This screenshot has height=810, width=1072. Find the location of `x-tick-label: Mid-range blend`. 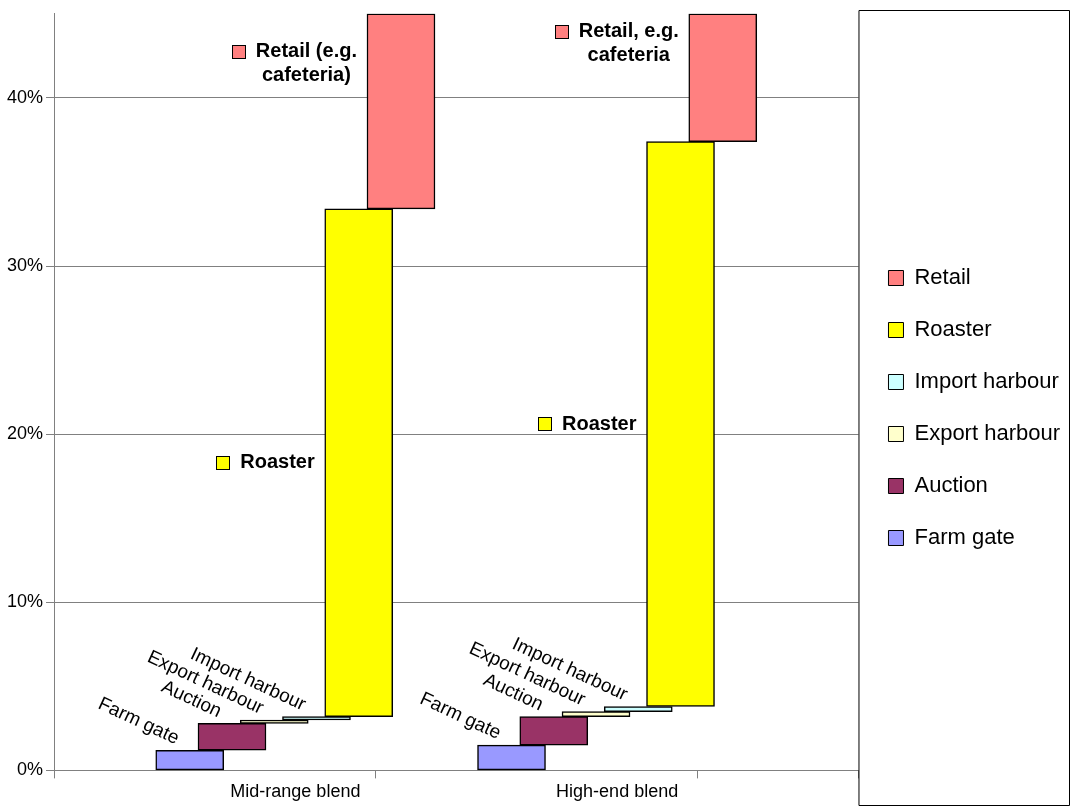

x-tick-label: Mid-range blend is located at coordinates (295, 791).